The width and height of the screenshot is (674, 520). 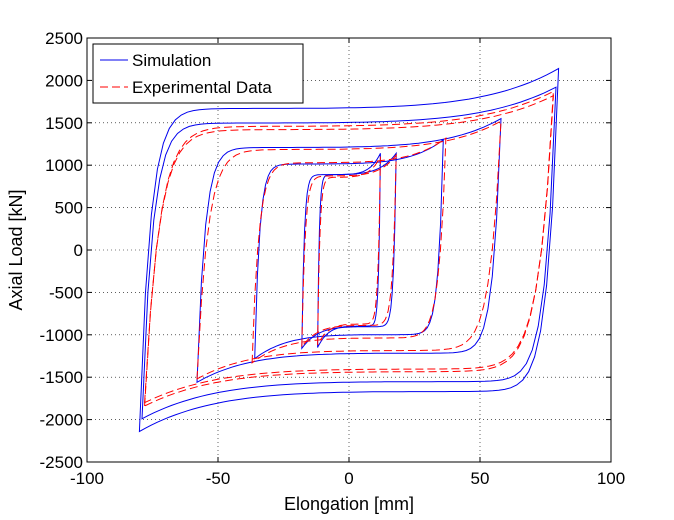 What do you see at coordinates (78, 250) in the screenshot?
I see `y-tick-label: 0` at bounding box center [78, 250].